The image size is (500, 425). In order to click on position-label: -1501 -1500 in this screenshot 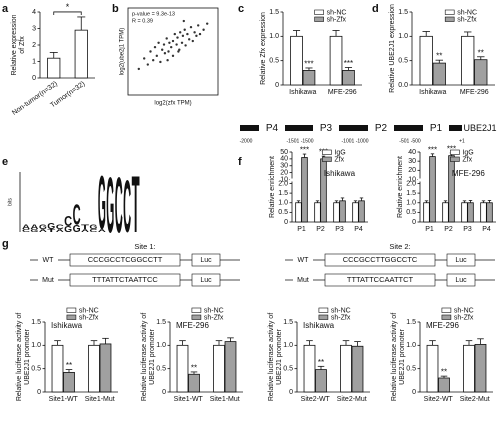, I will do `click(300, 141)`.